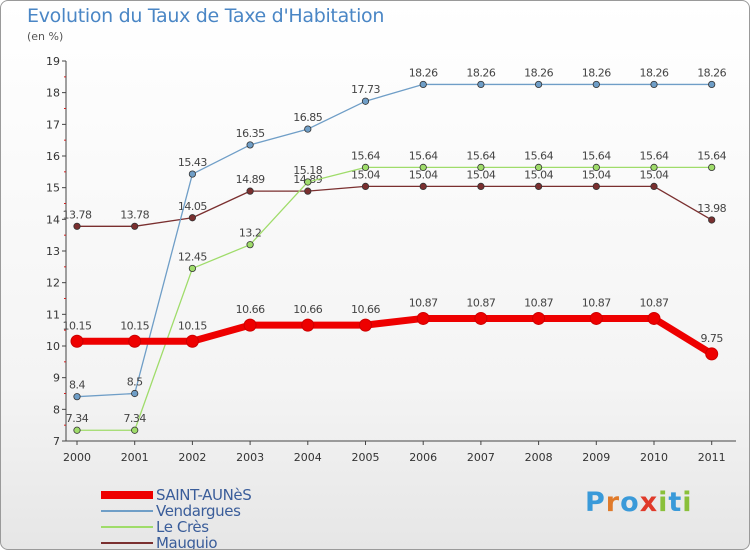 This screenshot has height=550, width=750. Describe the element at coordinates (56, 441) in the screenshot. I see `y-tick-label: 7` at that location.